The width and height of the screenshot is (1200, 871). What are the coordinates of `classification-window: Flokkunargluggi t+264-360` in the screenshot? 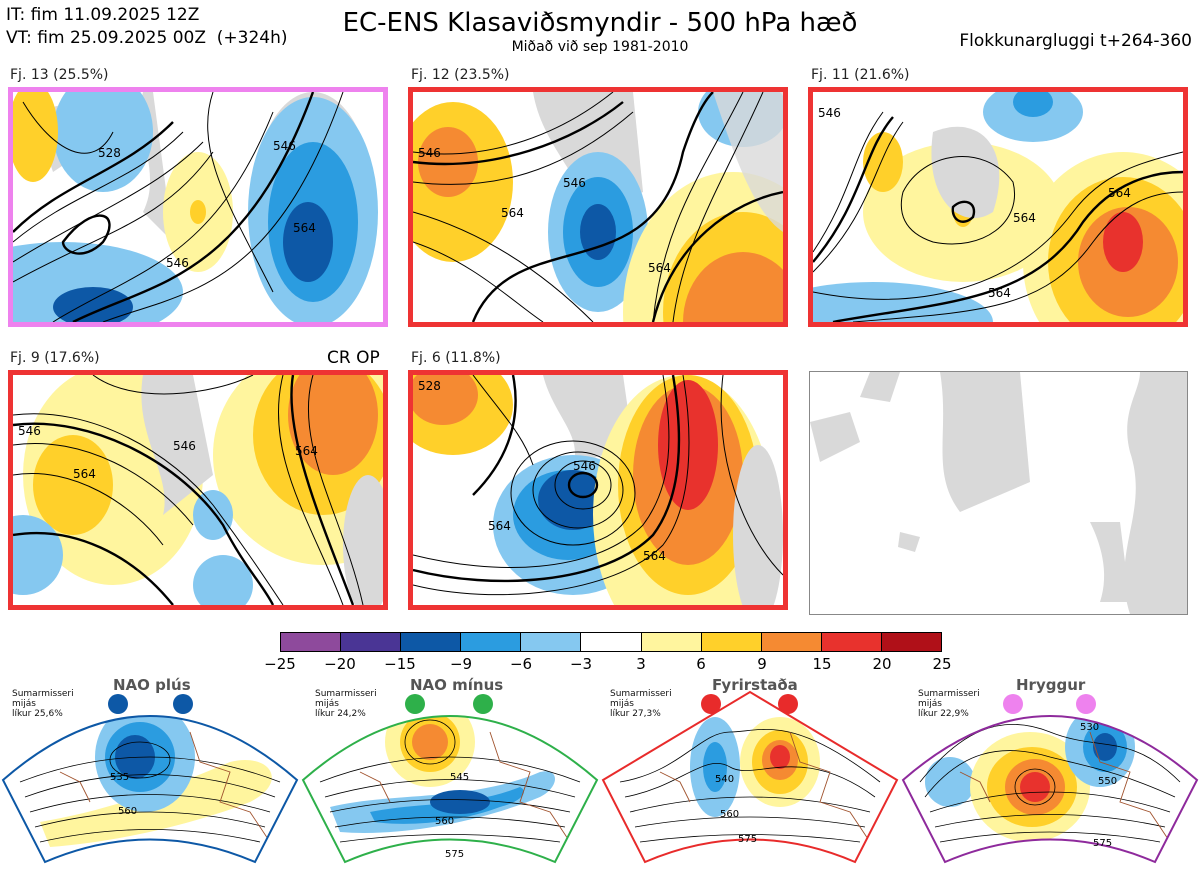 It's located at (1075, 41).